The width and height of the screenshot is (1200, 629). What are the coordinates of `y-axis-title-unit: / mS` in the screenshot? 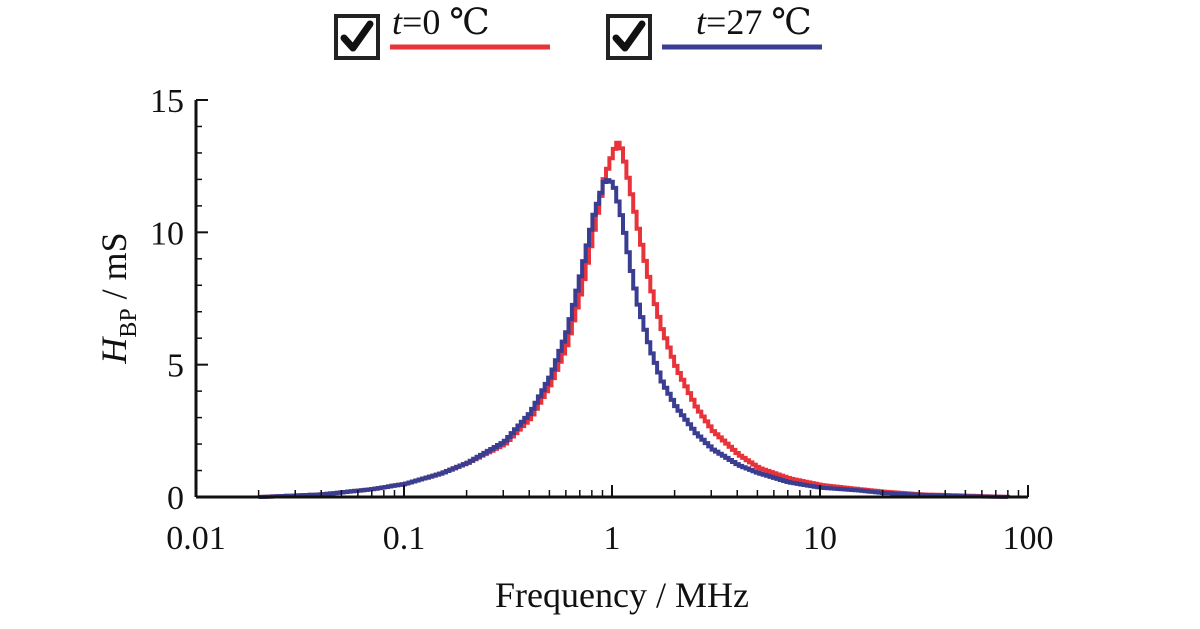 It's located at (114, 270).